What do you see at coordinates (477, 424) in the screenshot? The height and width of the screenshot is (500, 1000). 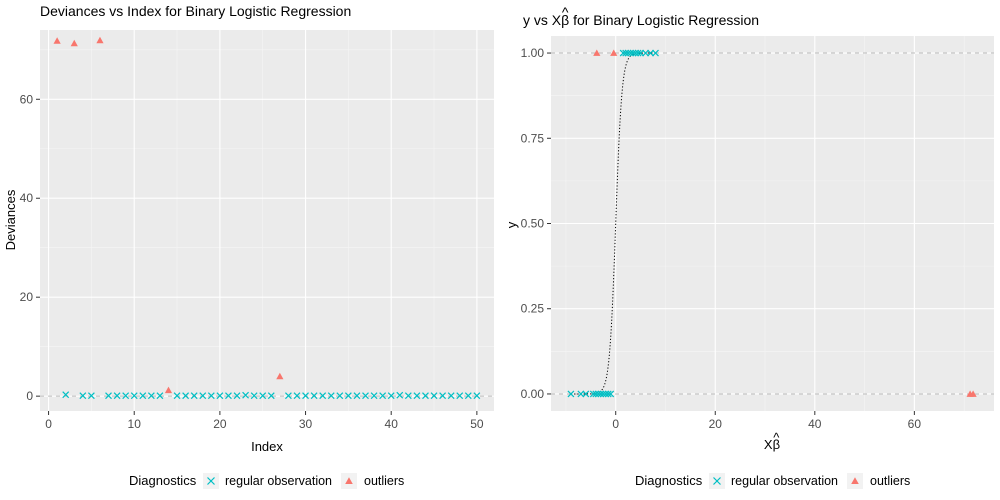 I see `x-tick-label: 50` at bounding box center [477, 424].